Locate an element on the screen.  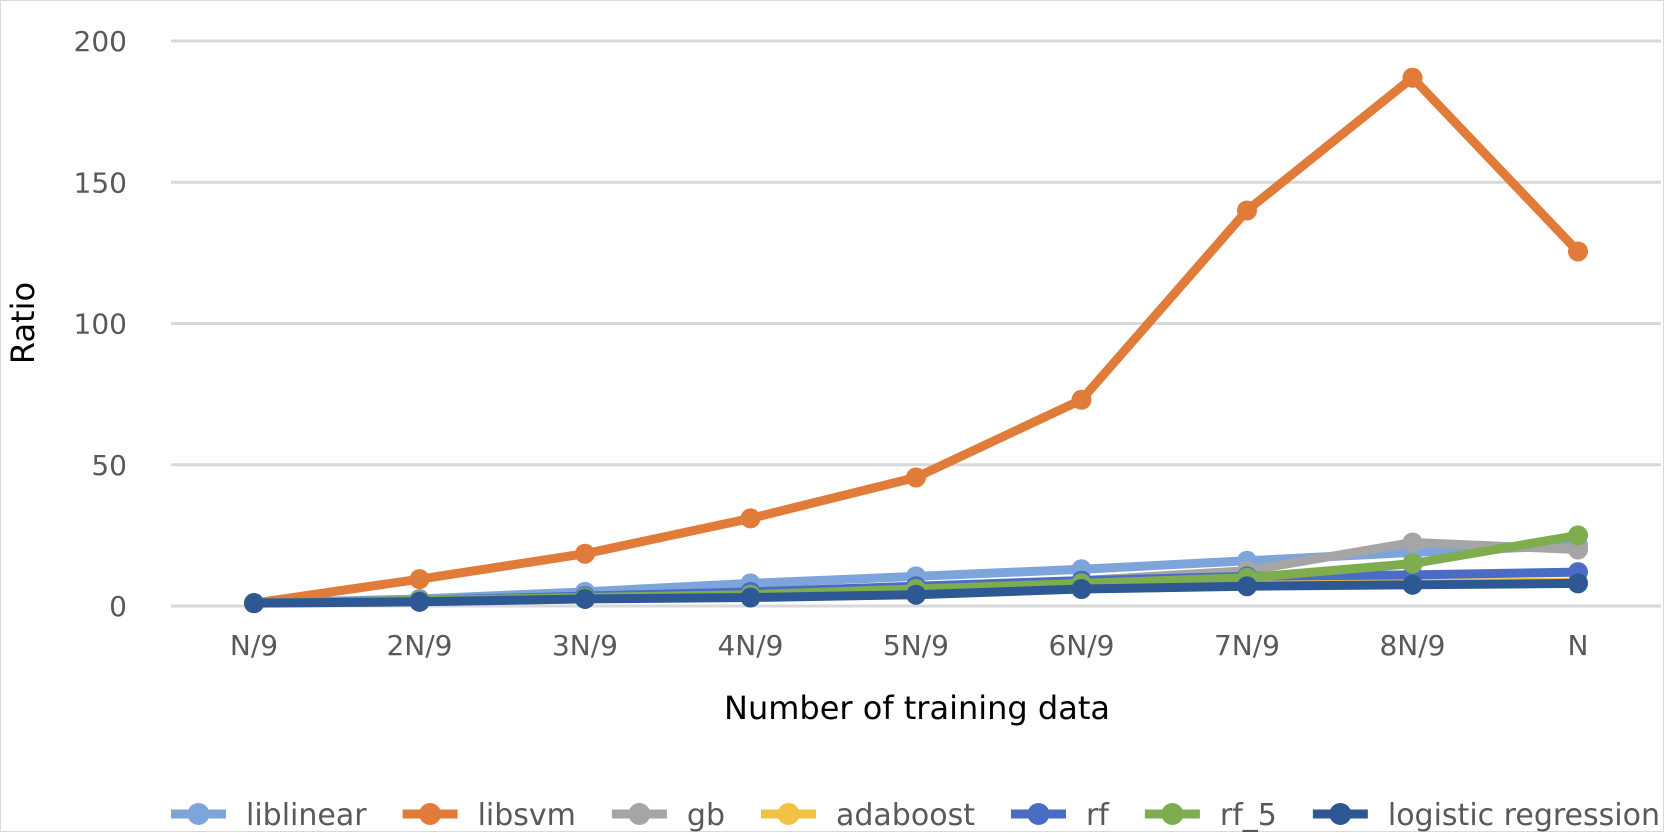
legend-item: liblinear is located at coordinates (269, 815).